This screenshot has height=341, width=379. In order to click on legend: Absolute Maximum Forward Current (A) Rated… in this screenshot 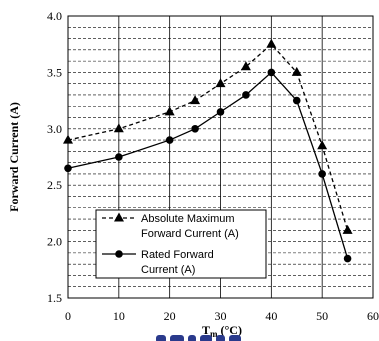, I will do `click(181, 244)`.